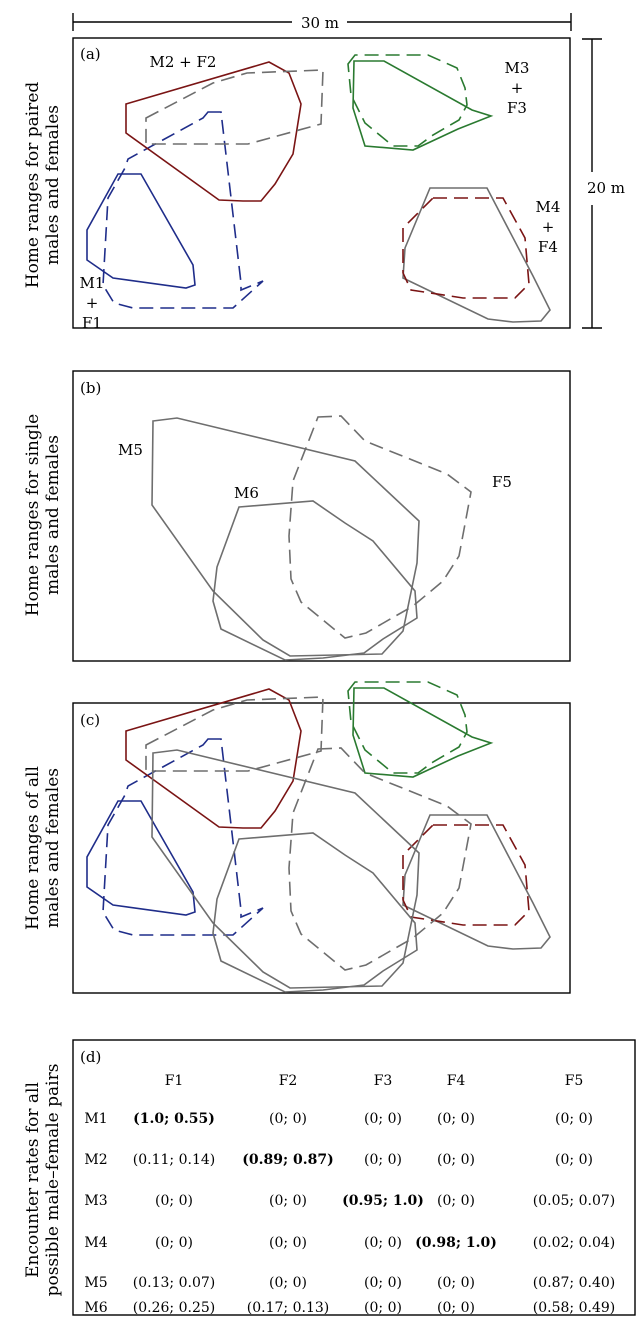 The width and height of the screenshot is (639, 1318). I want to click on label-f3: F3, so click(517, 108).